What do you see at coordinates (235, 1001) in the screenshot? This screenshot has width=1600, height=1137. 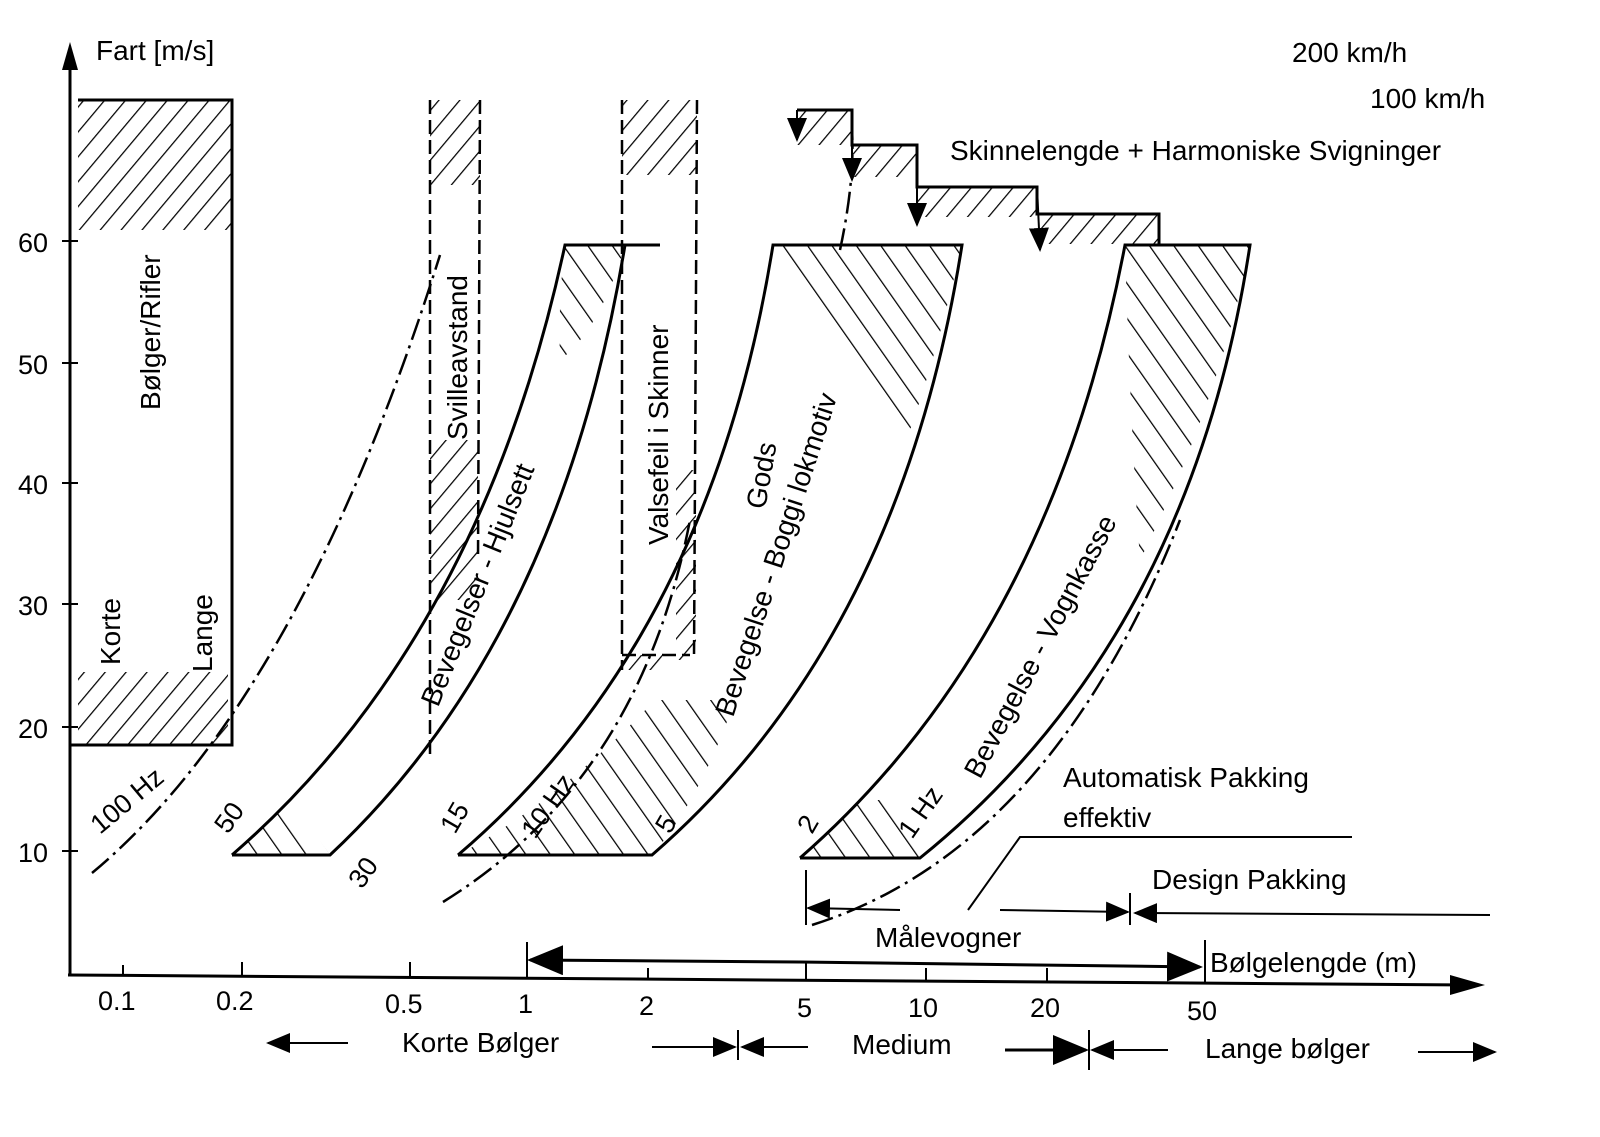 I see `x-tick: 0.2` at bounding box center [235, 1001].